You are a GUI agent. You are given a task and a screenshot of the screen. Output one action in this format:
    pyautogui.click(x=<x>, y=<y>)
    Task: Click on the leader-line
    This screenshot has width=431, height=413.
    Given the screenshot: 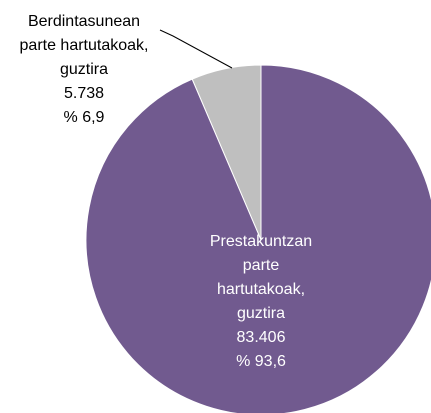 What is the action you would take?
    pyautogui.click(x=196, y=49)
    